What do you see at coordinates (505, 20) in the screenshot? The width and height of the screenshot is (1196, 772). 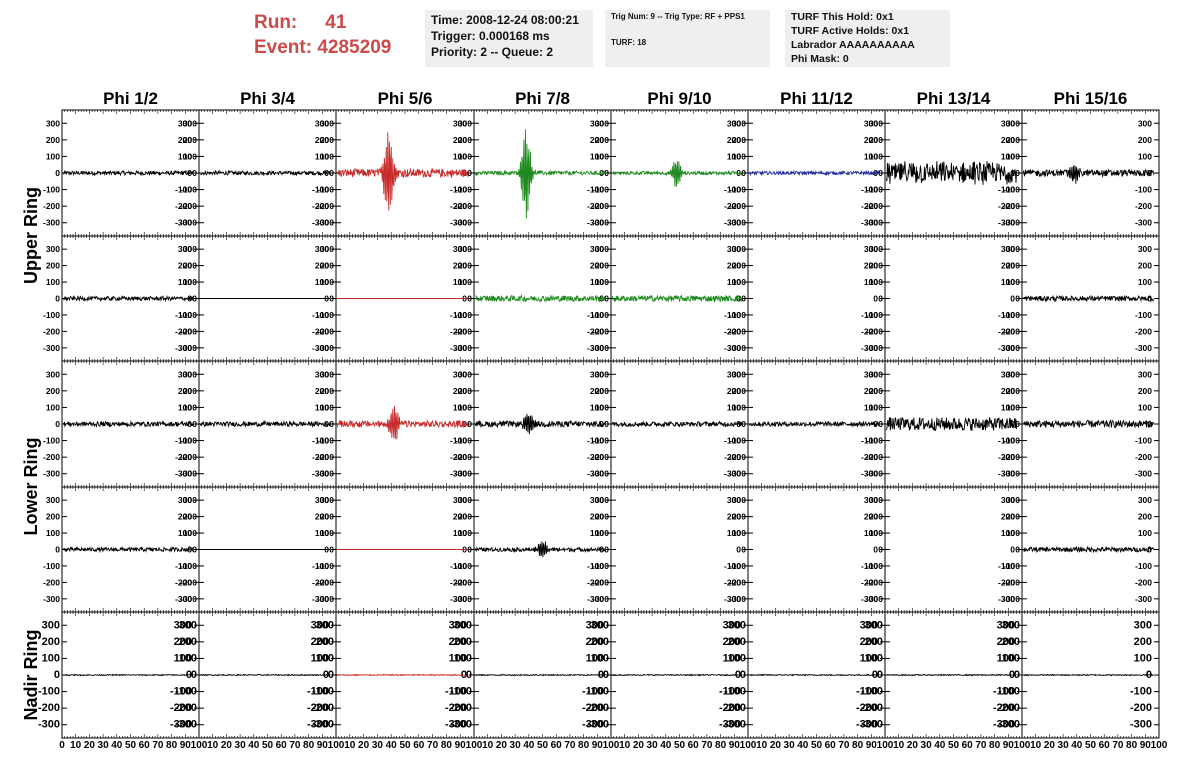 I see `time-text: Time: 2008-12-24 08:00:21` at bounding box center [505, 20].